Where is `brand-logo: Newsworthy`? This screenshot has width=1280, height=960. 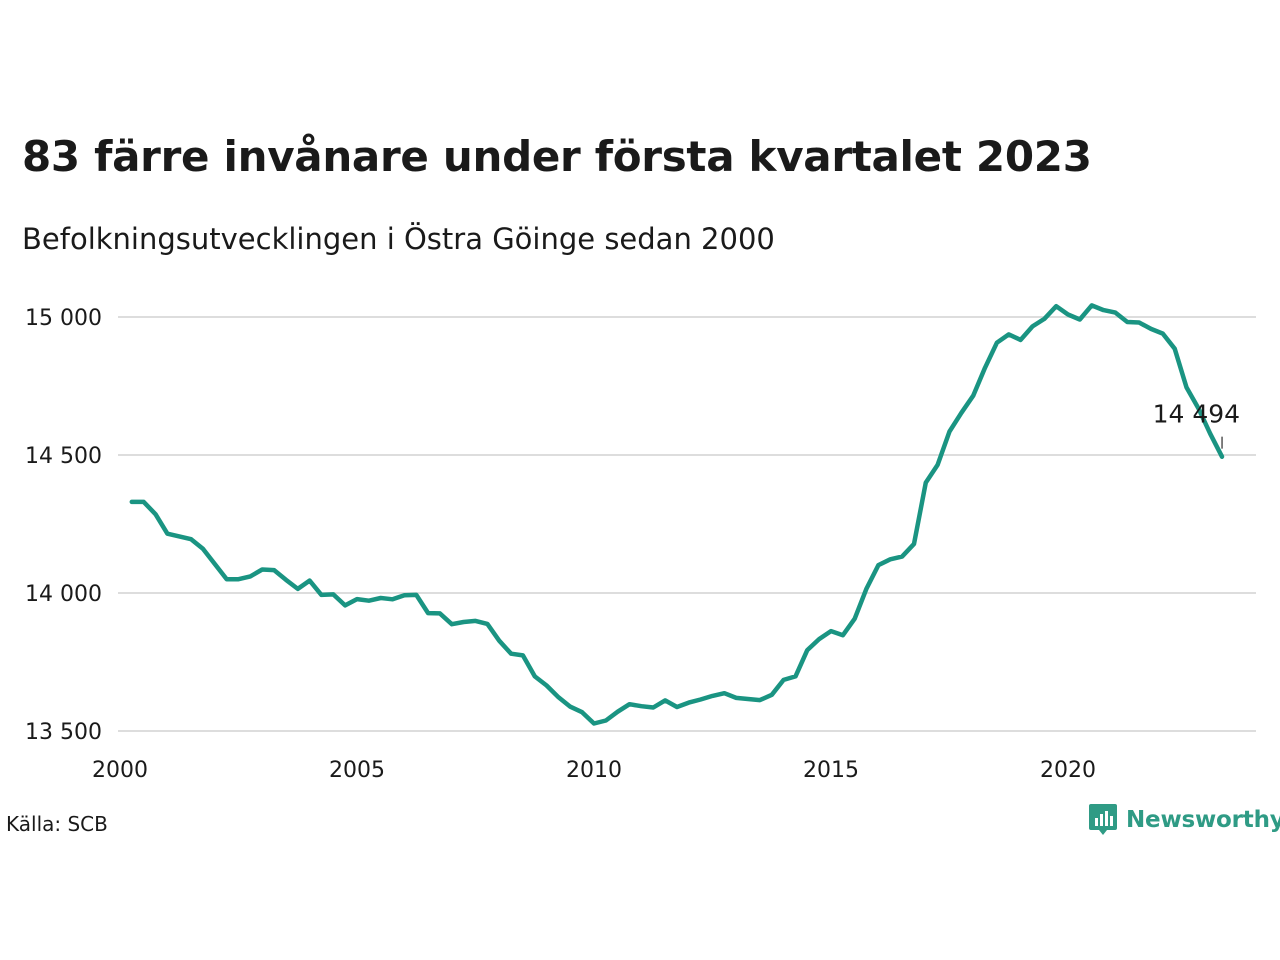 brand-logo: Newsworthy is located at coordinates (1184, 820).